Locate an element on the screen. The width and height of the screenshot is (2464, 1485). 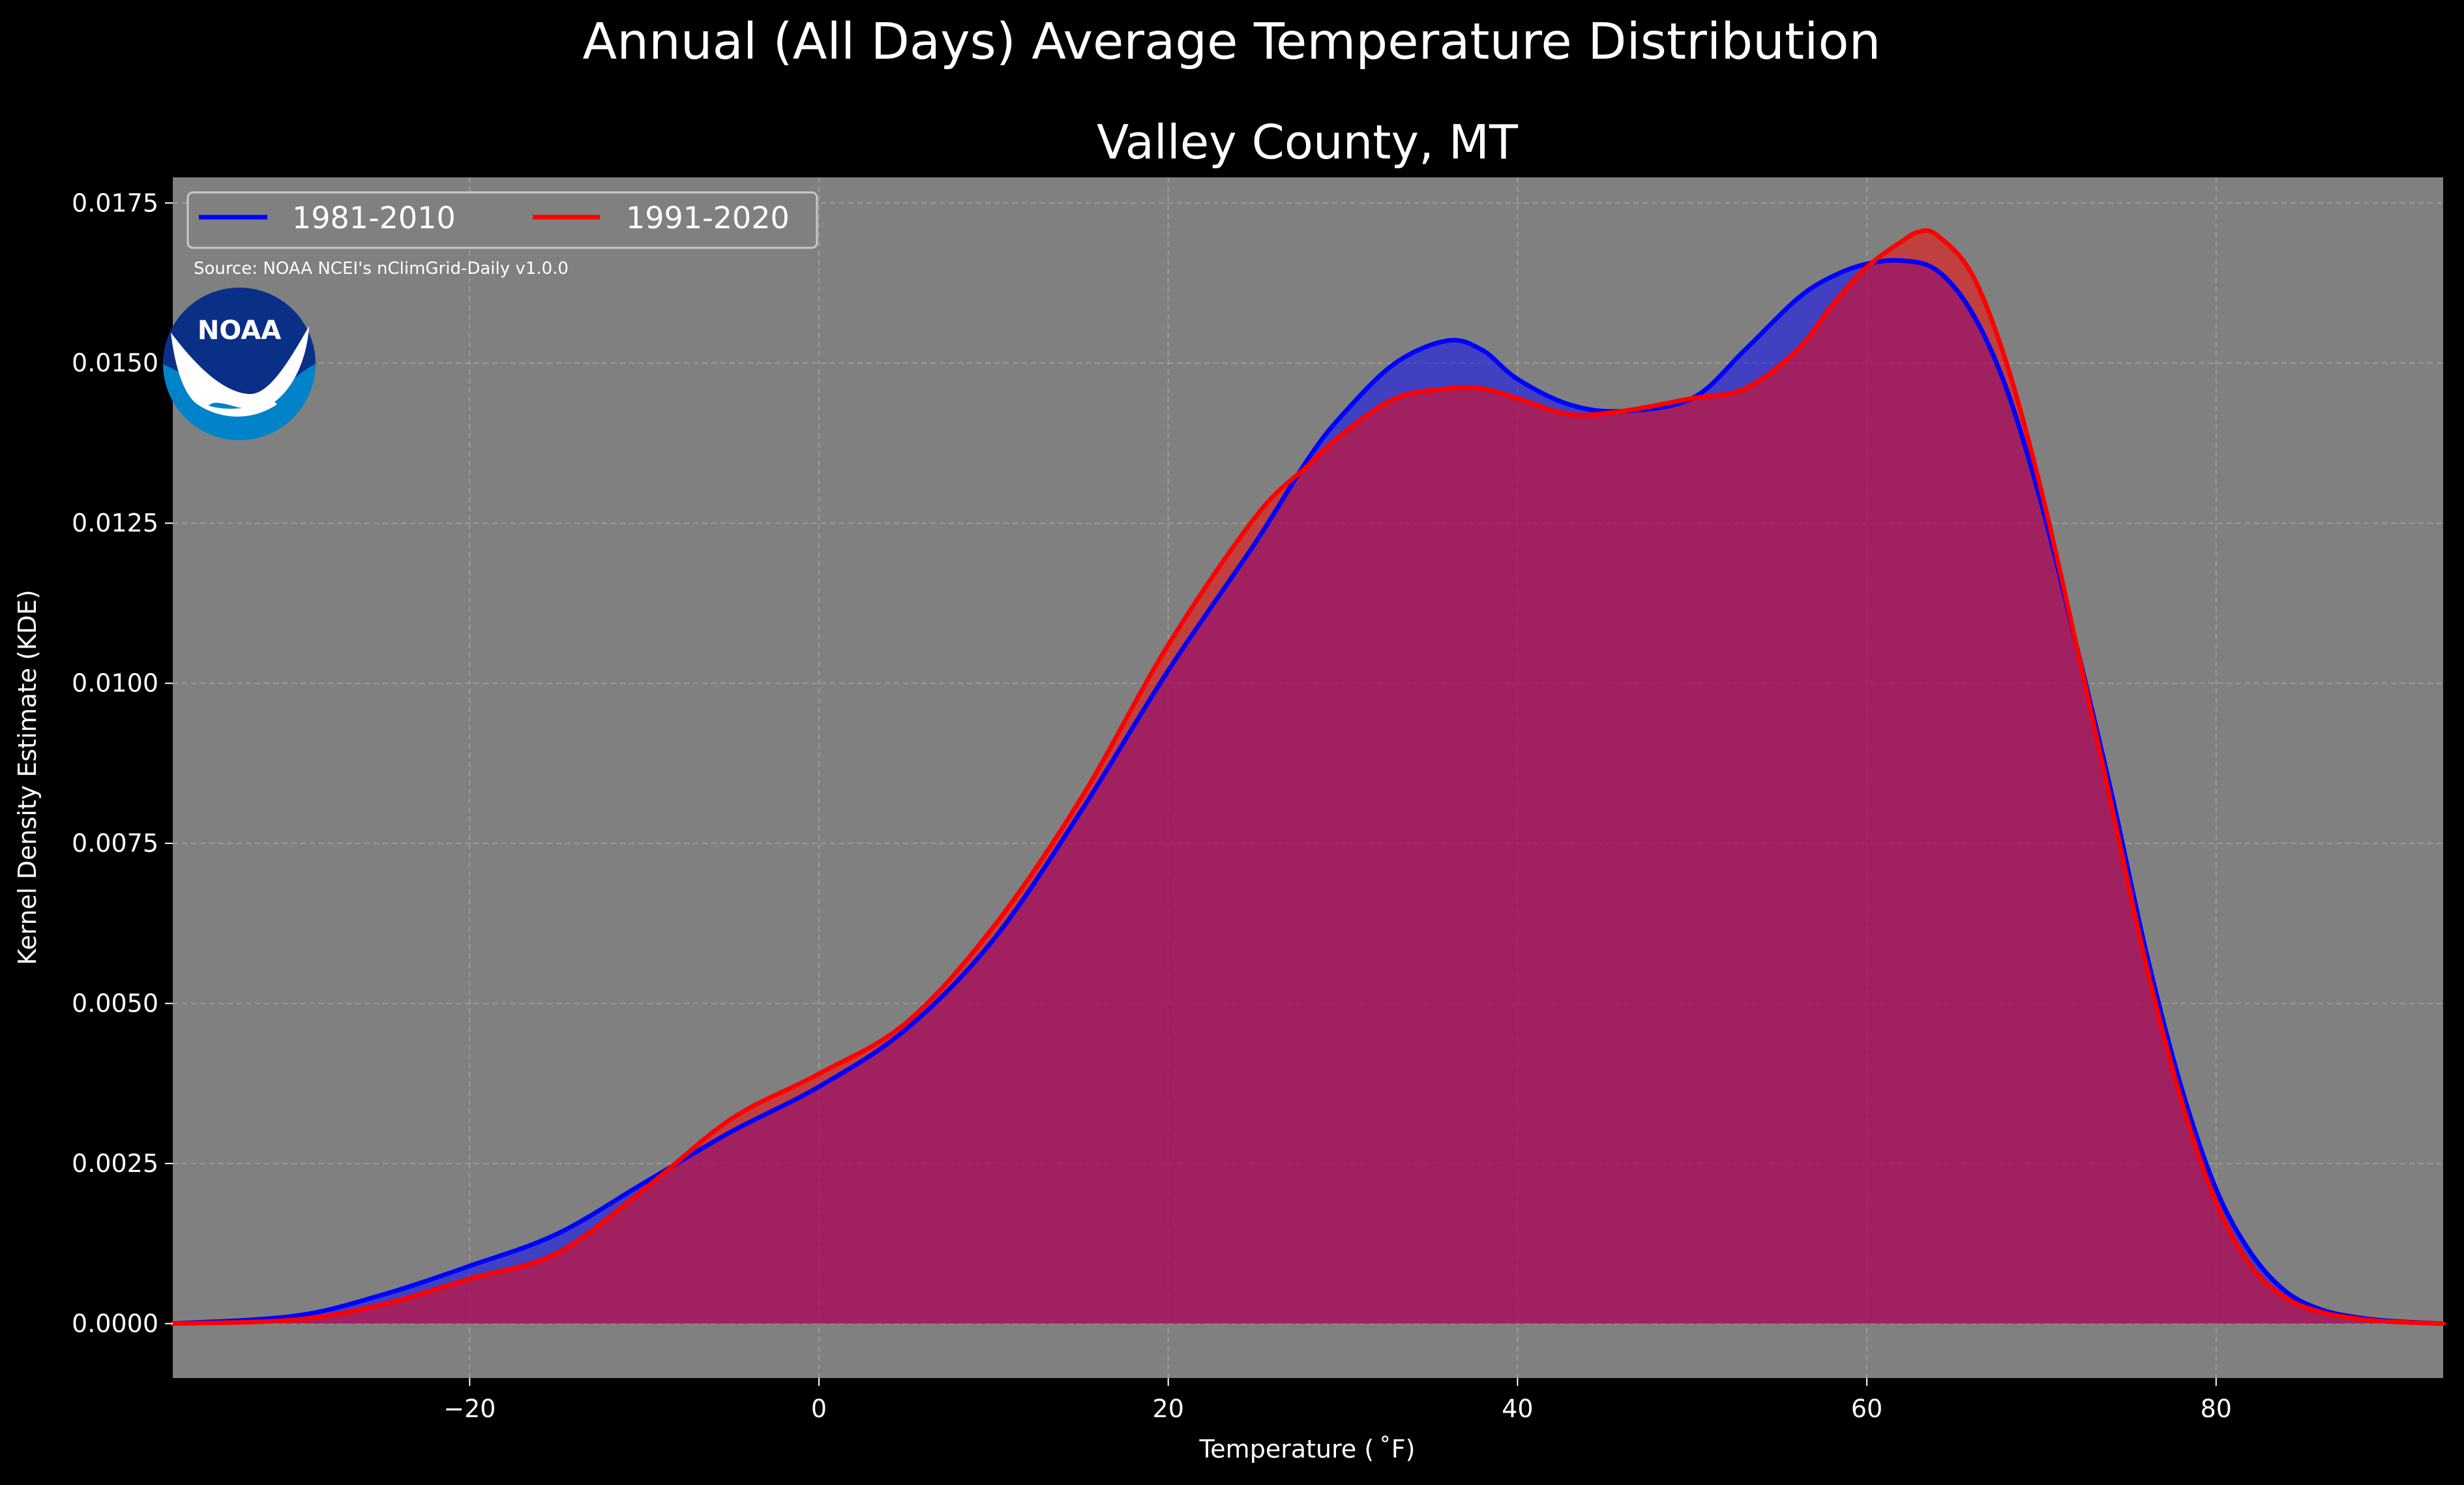
y-tick-label-2: 0.0050 is located at coordinates (115, 1003).